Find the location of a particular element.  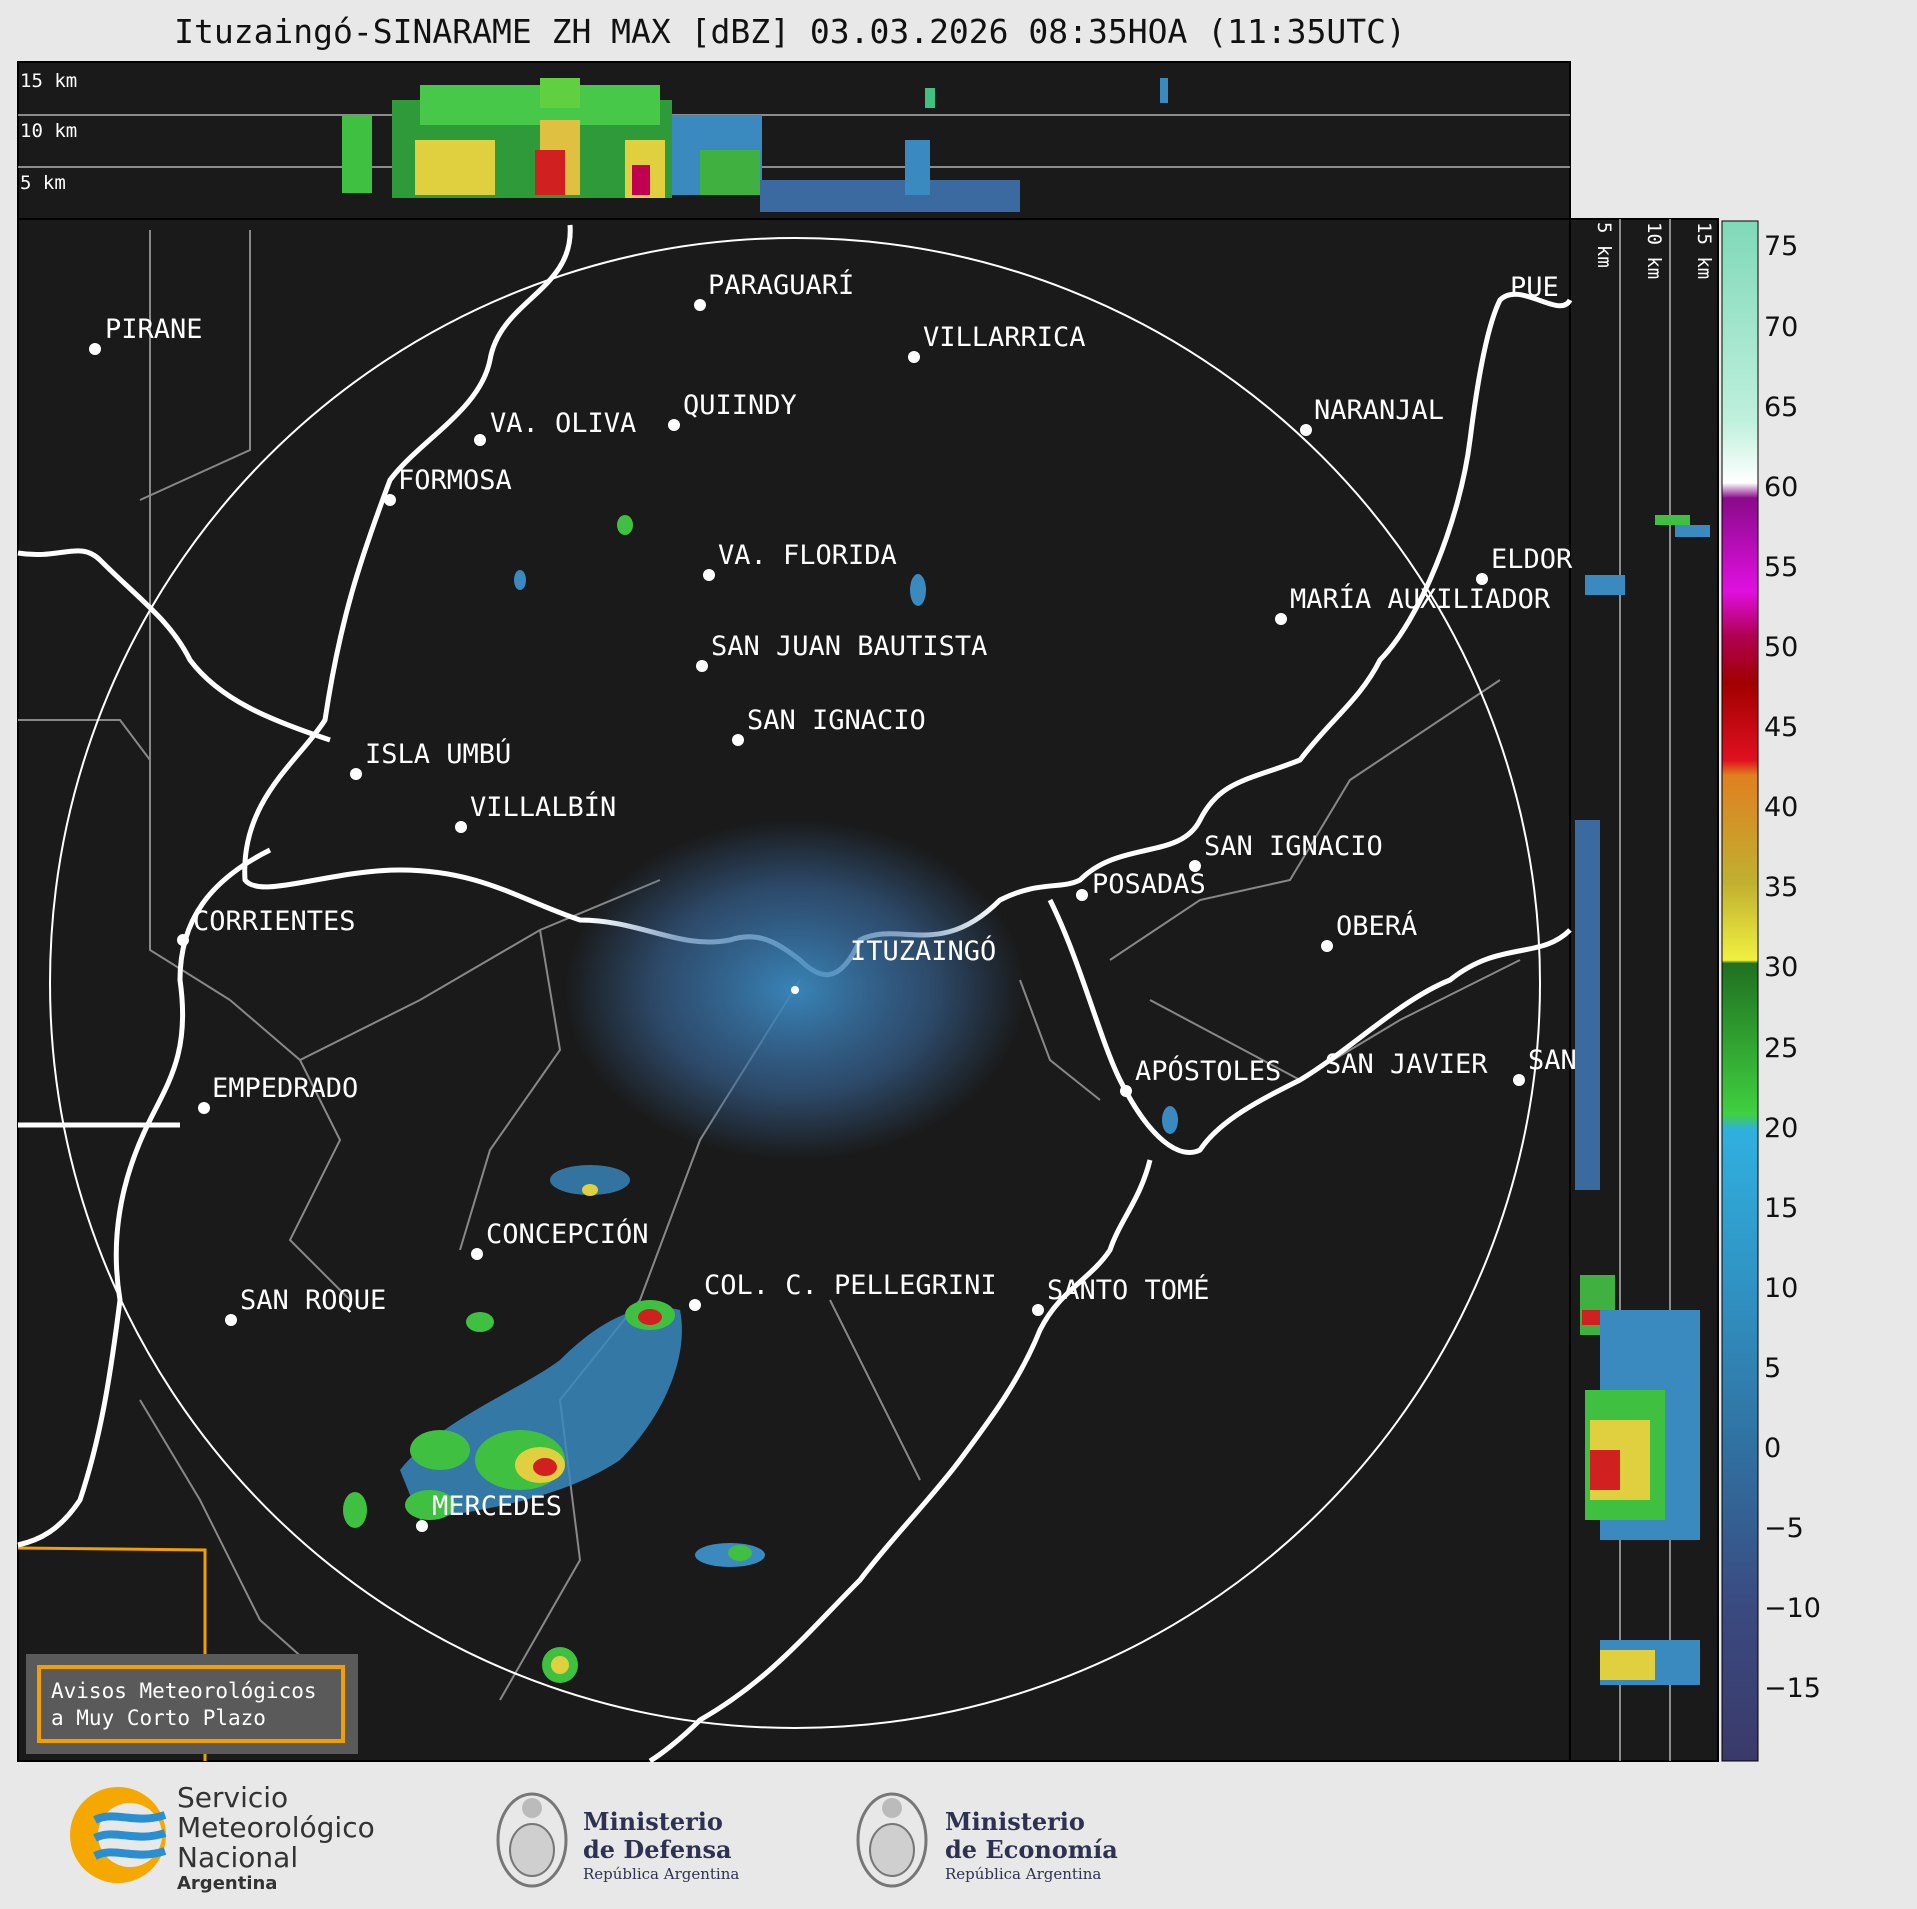

city-marker: ISLA UMBÚ is located at coordinates (430, 759).